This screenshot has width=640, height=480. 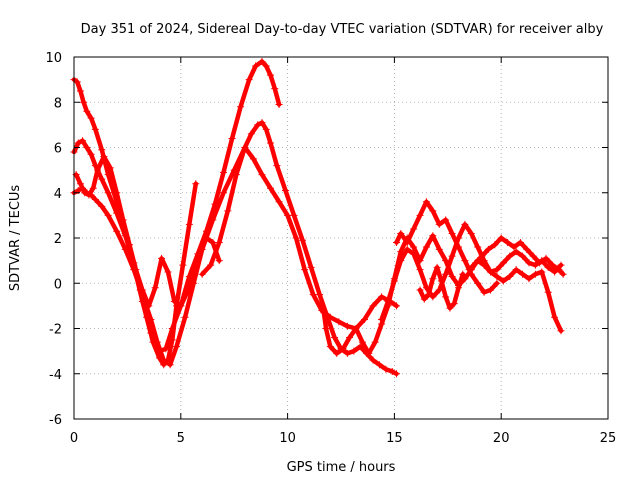 I want to click on x-tick-label: 20, so click(x=501, y=438).